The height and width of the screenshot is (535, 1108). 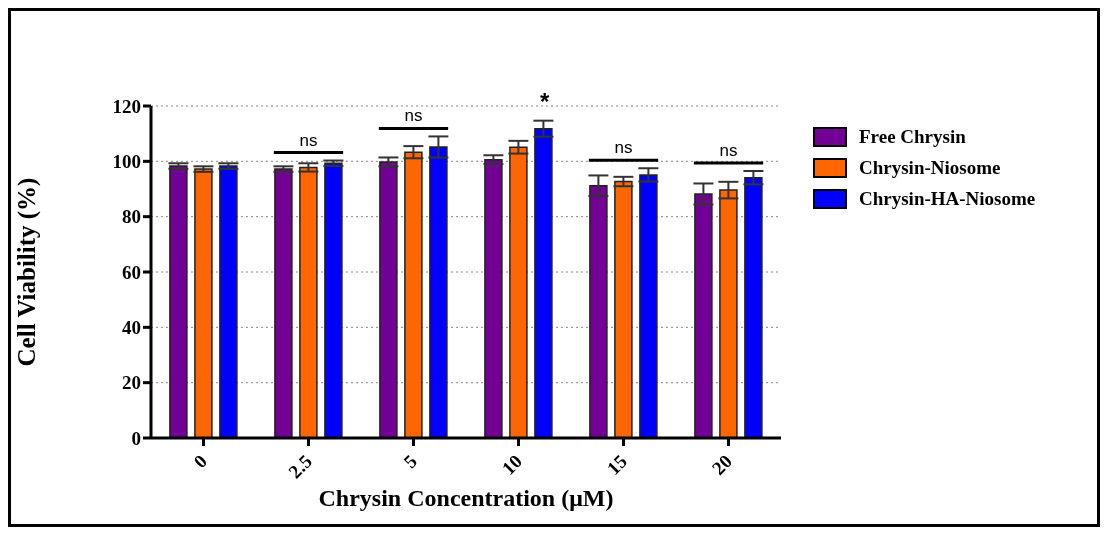 I want to click on legend-label: Chrysin-Niosome, so click(x=930, y=167).